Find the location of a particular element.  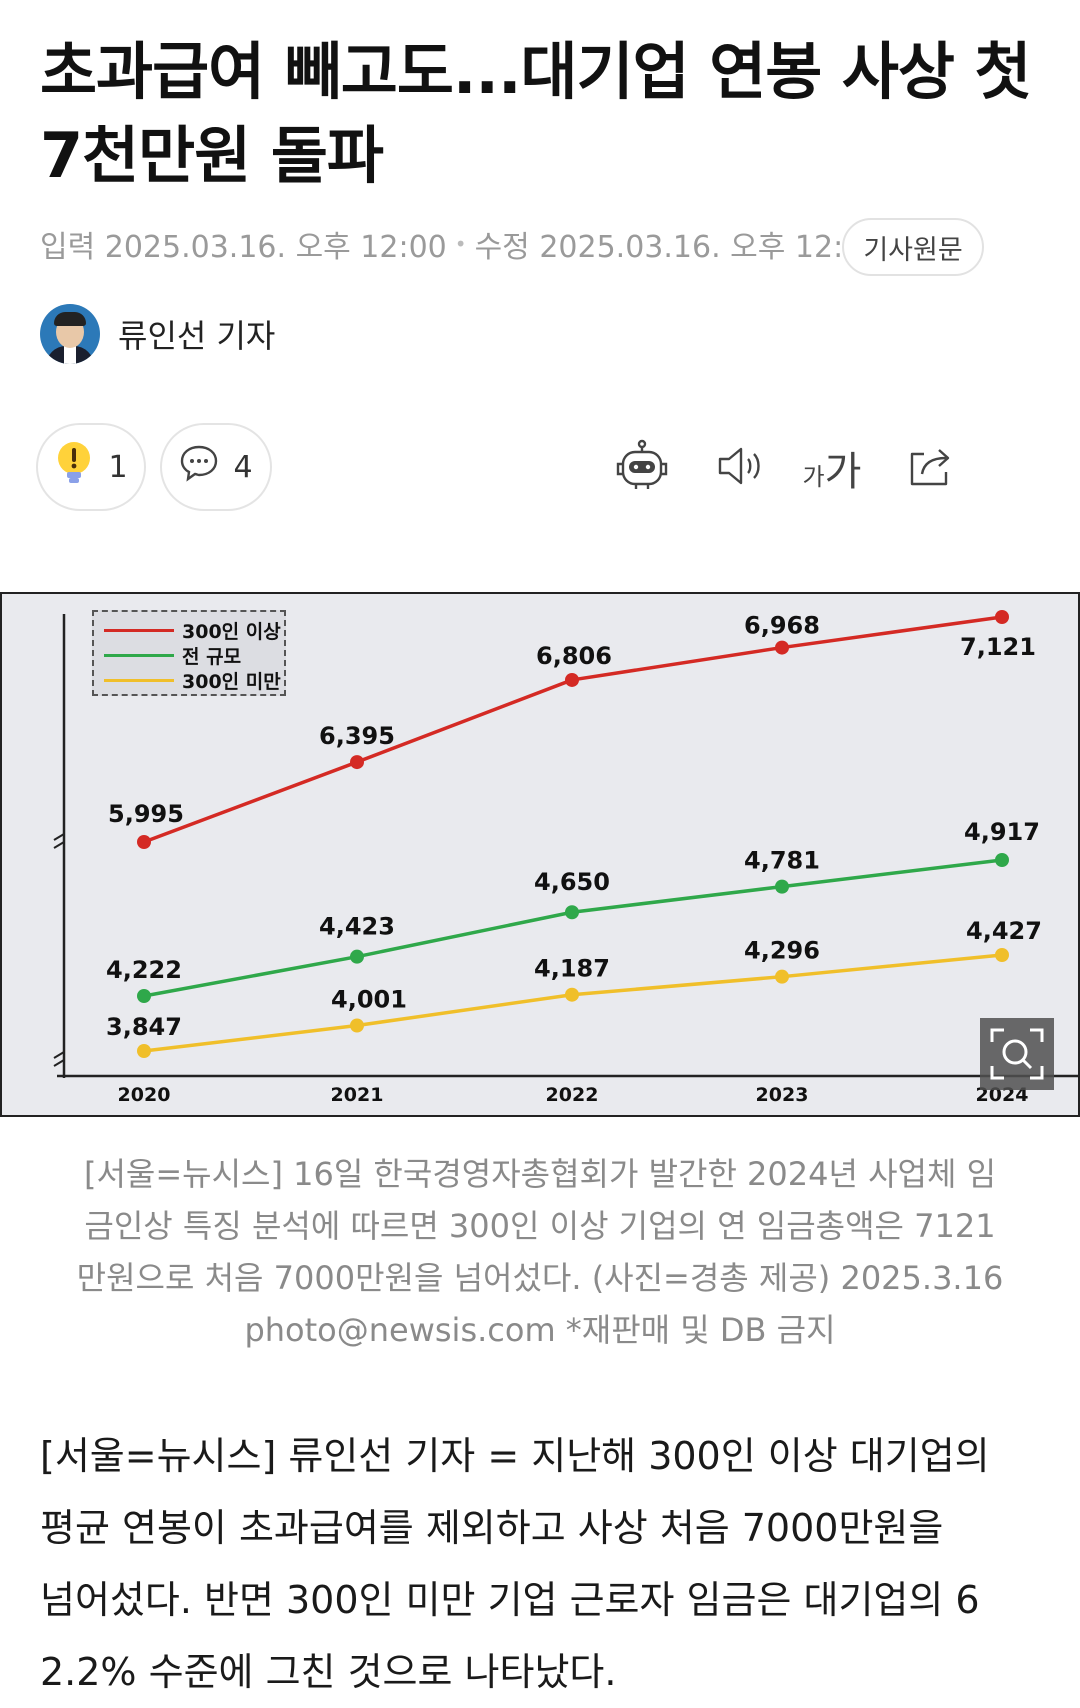

data-label-s3-2022: 4,187 is located at coordinates (572, 969).